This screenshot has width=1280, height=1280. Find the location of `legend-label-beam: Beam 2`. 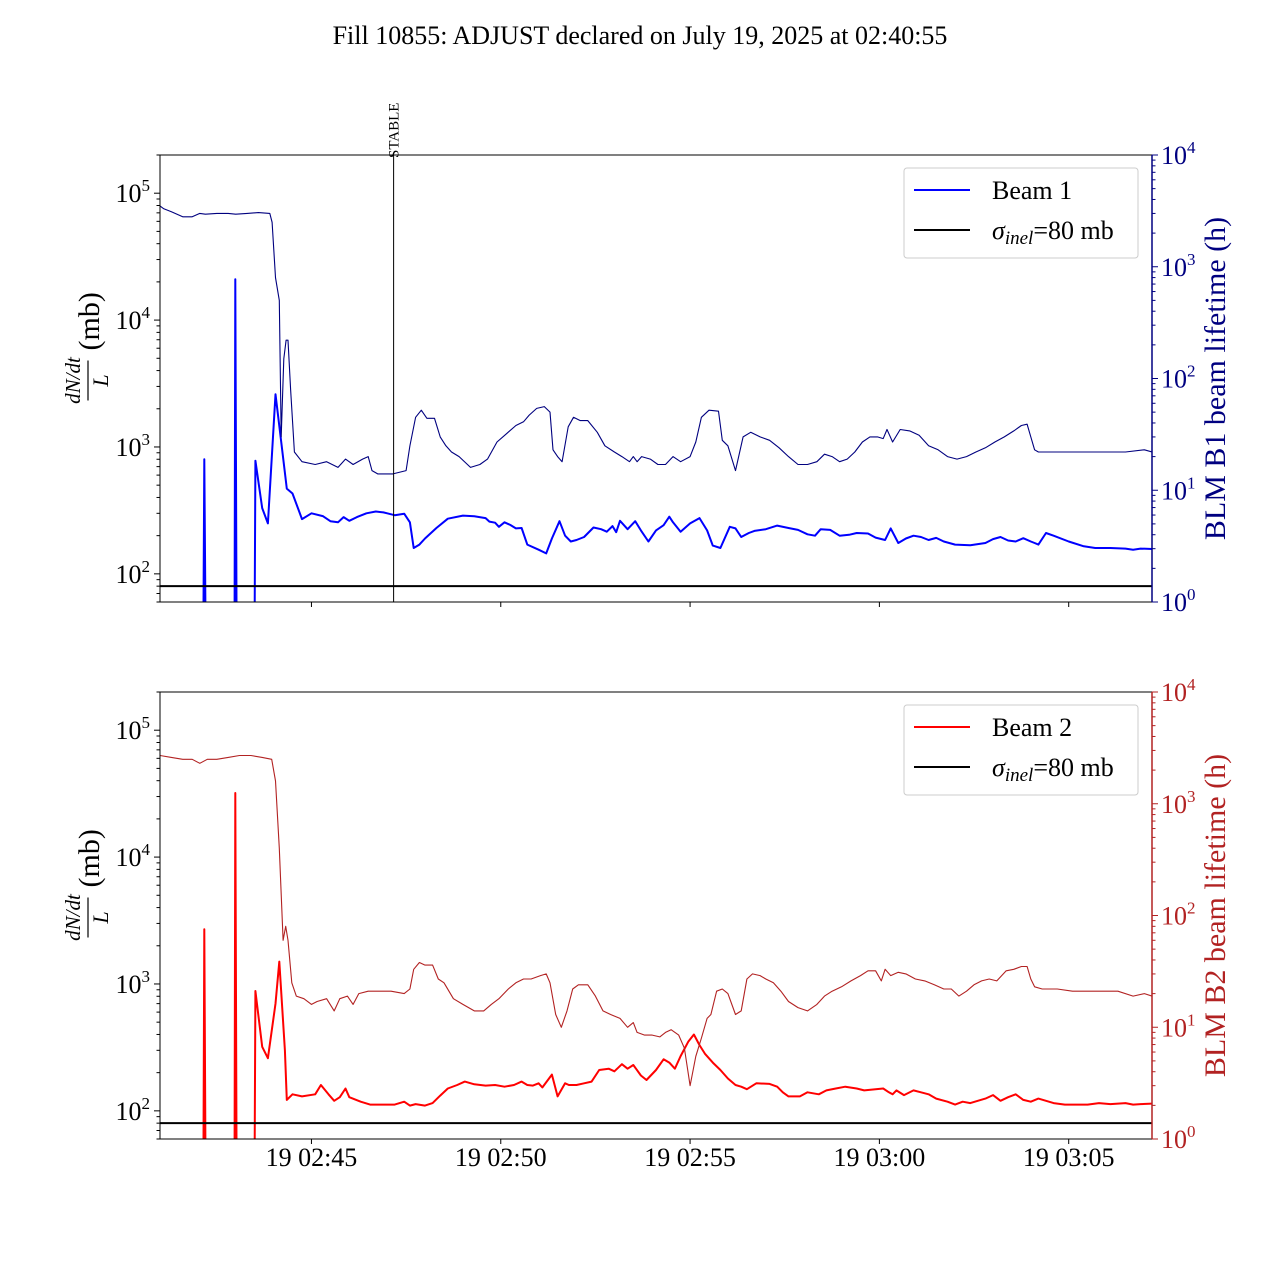

legend-label-beam: Beam 2 is located at coordinates (1032, 727).